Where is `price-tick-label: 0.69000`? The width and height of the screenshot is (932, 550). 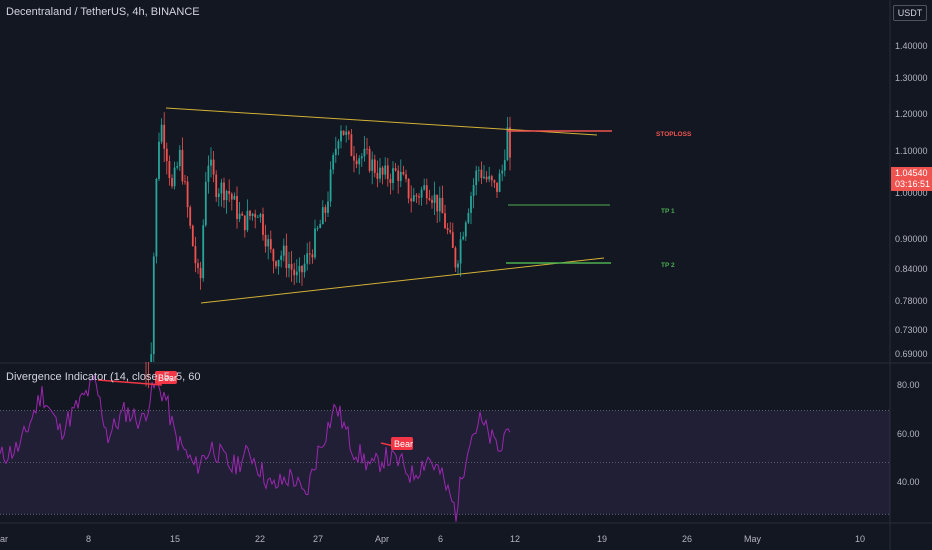
price-tick-label: 0.69000 is located at coordinates (911, 354).